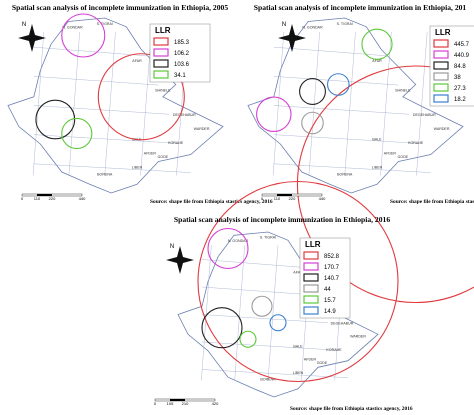 Image resolution: width=474 pixels, height=415 pixels. I want to click on legend-label: 170.7, so click(332, 268).